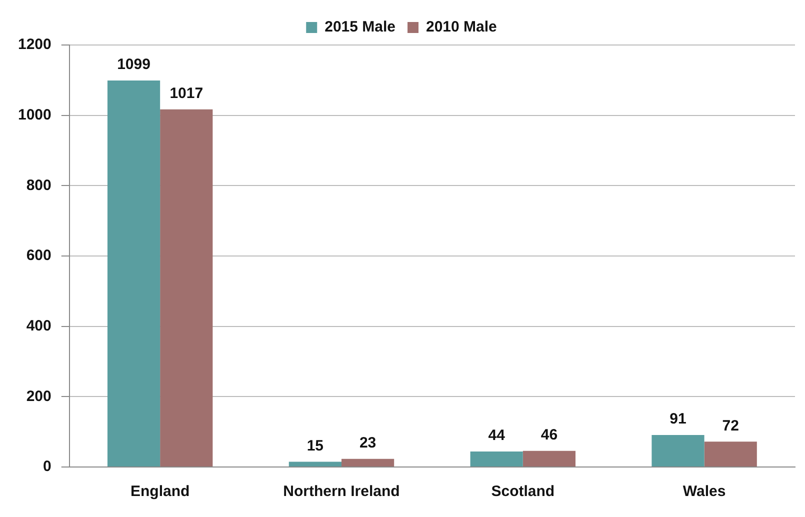 The width and height of the screenshot is (805, 517). Describe the element at coordinates (523, 491) in the screenshot. I see `x-tick-label: Scotland` at that location.